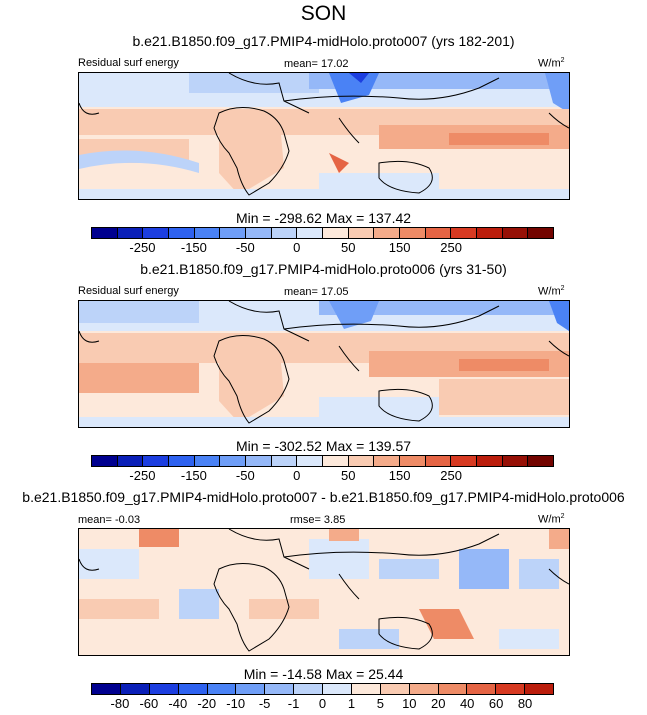  Describe the element at coordinates (322, 476) in the screenshot. I see `panel-2-colorbar-ticks: -250 -150 -50 0 50 150 250` at that location.